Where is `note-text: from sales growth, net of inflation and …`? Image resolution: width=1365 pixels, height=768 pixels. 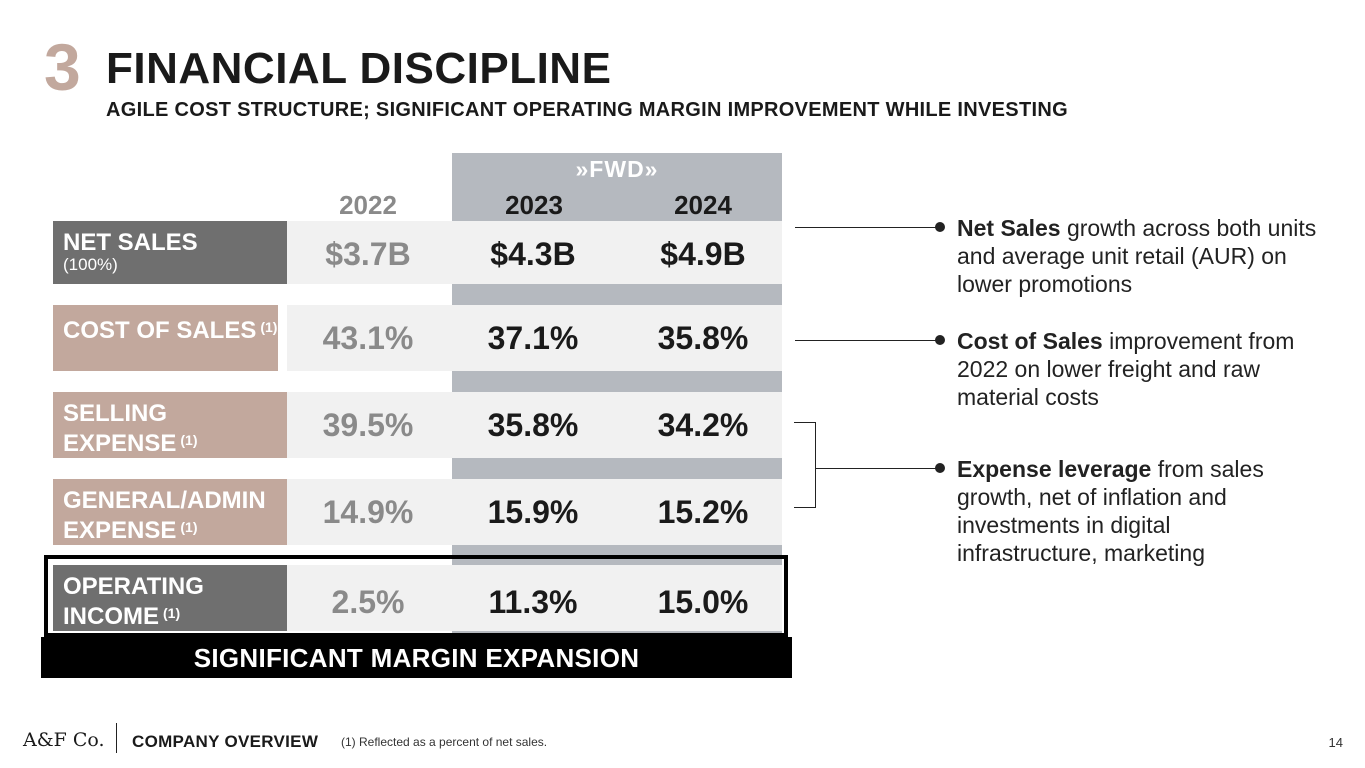 note-text: from sales growth, net of inflation and … is located at coordinates (1110, 511).